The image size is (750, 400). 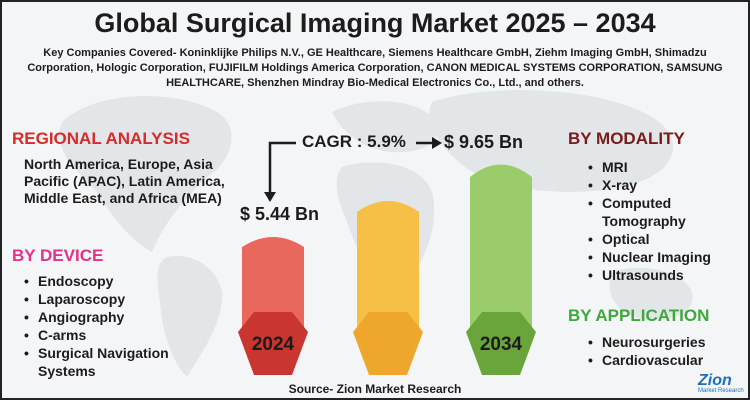 I want to click on year-2024-label: 2024, so click(x=273, y=344).